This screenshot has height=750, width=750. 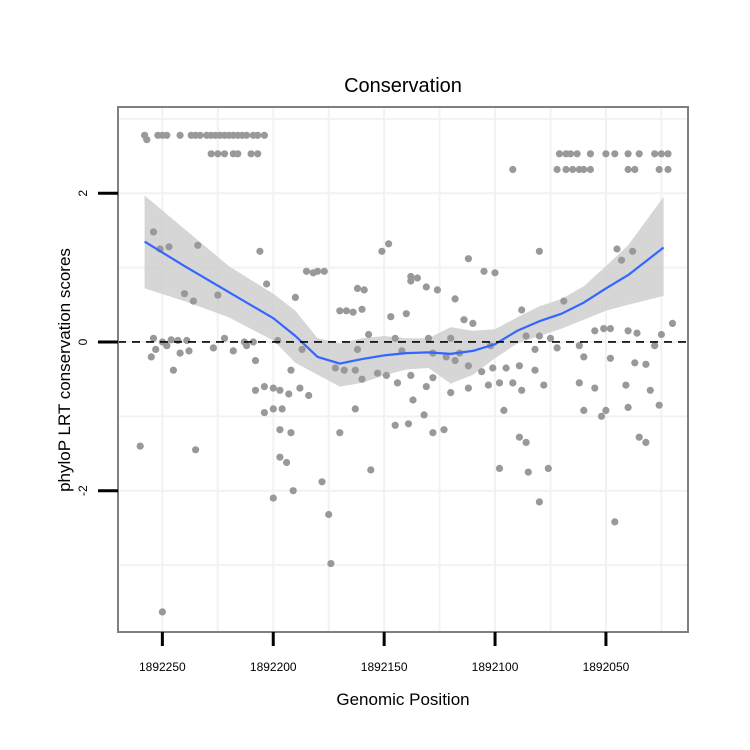 What do you see at coordinates (403, 86) in the screenshot?
I see `chart-title: Conservation` at bounding box center [403, 86].